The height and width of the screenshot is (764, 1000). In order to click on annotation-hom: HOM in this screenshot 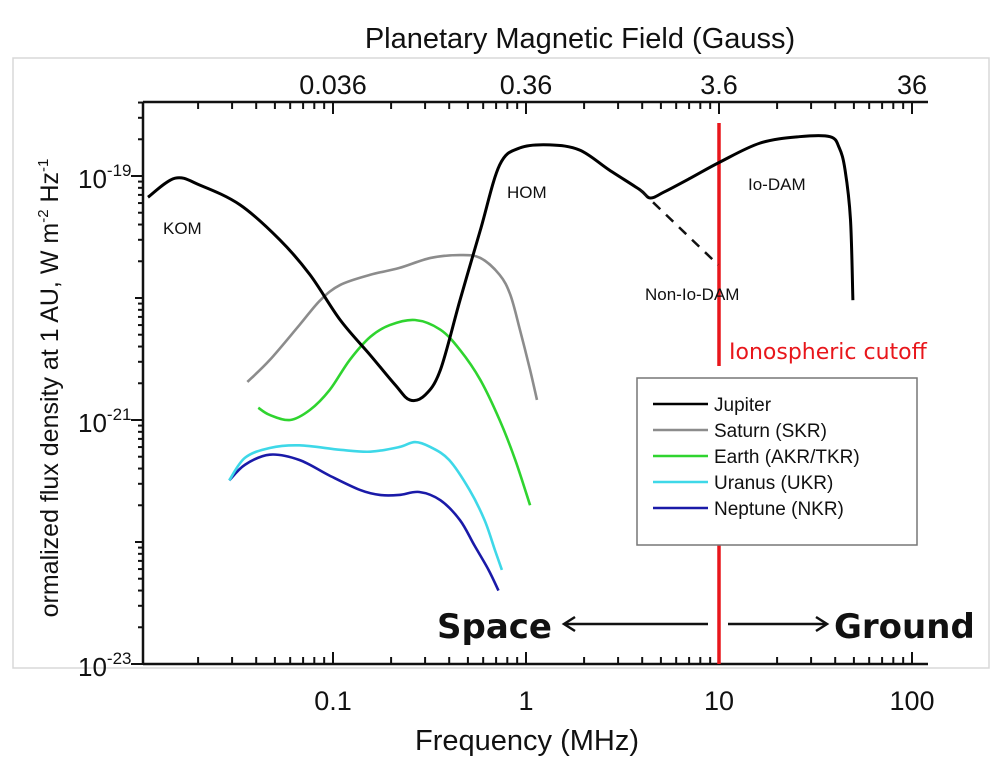, I will do `click(527, 192)`.